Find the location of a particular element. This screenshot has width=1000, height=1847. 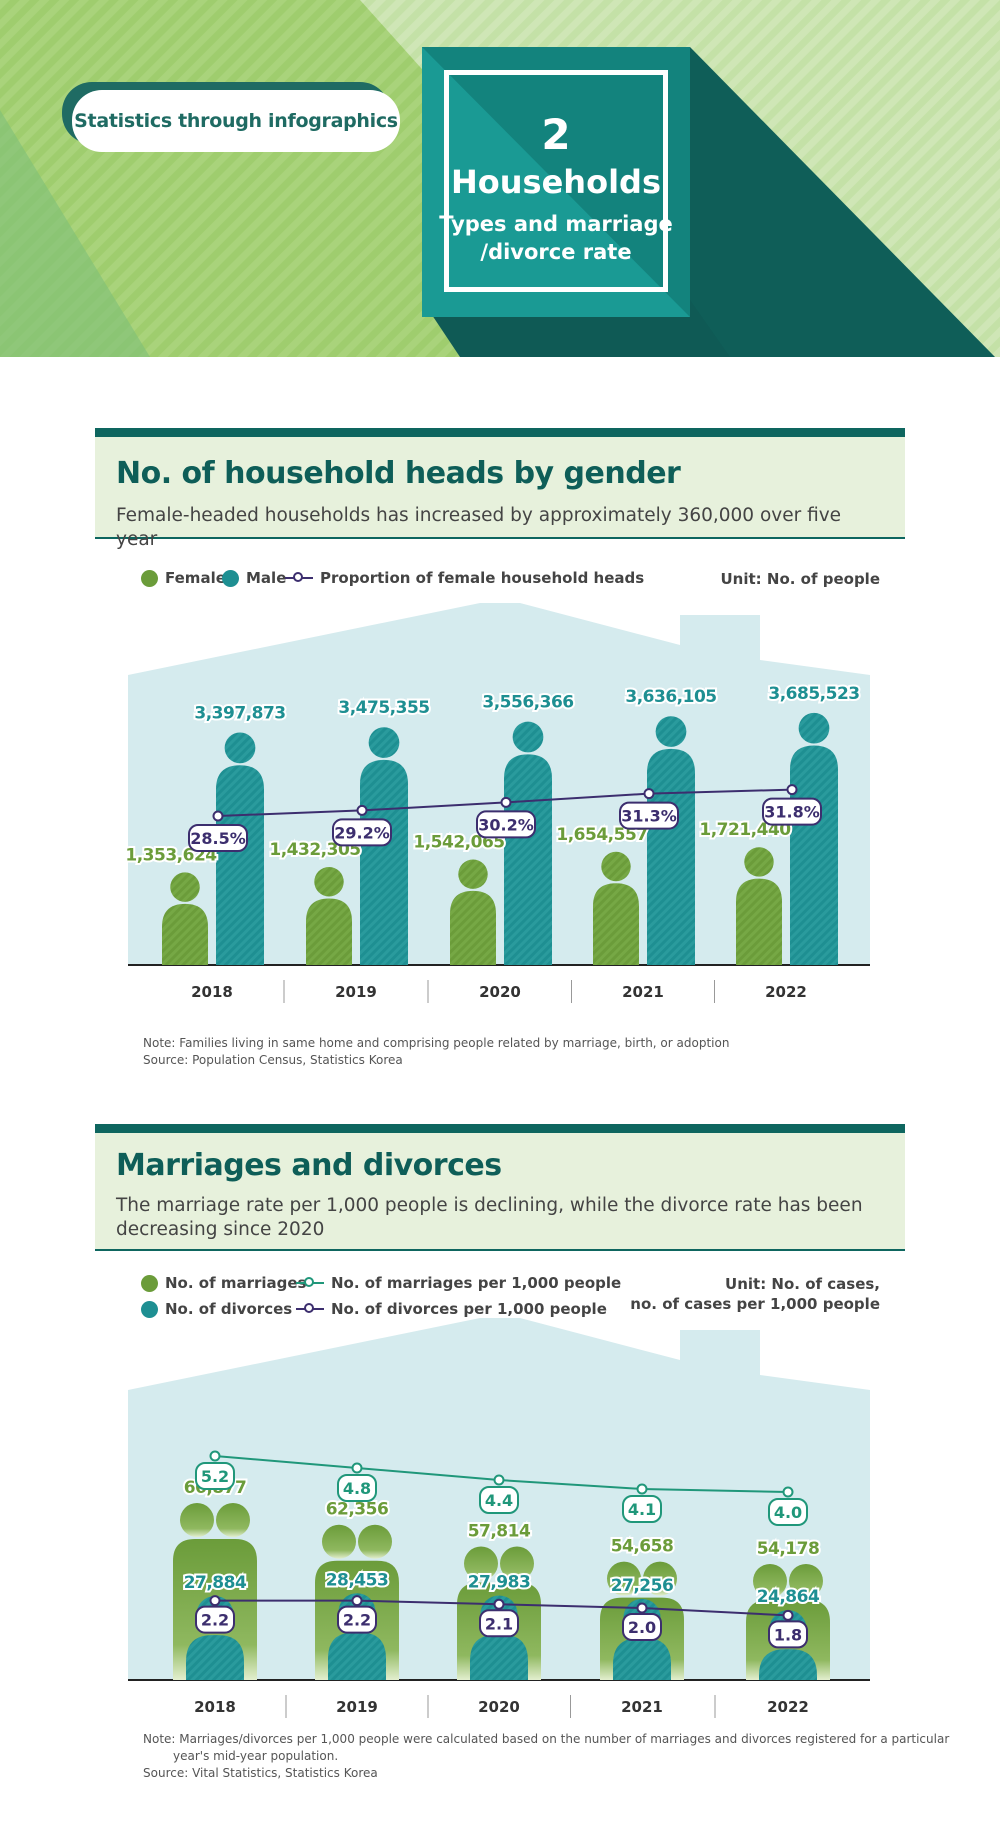

divorces-value-label: 27,884 is located at coordinates (215, 1583).